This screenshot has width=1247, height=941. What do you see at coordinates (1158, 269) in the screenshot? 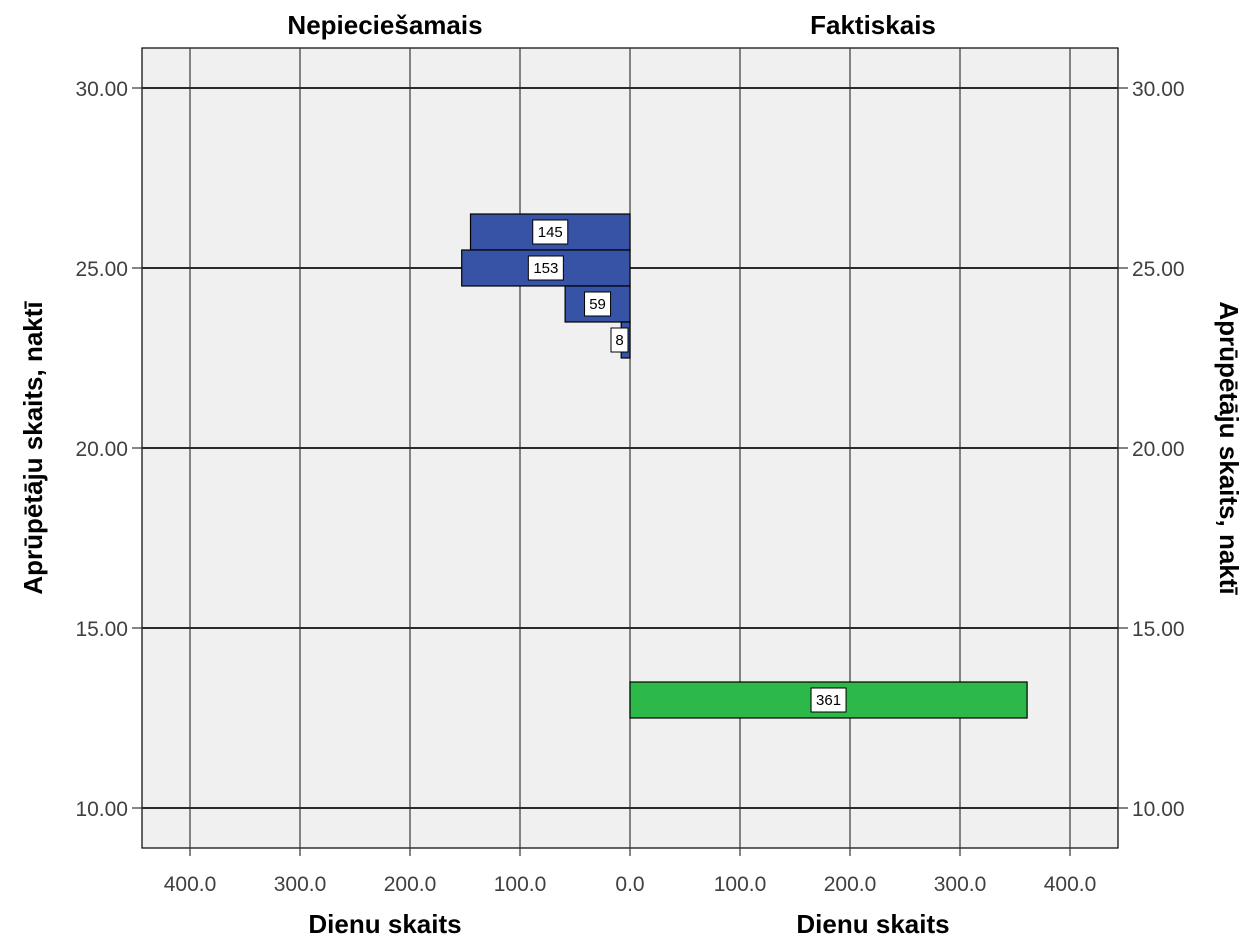
I see `y-tick-label-right-3: 25.00` at bounding box center [1158, 269].